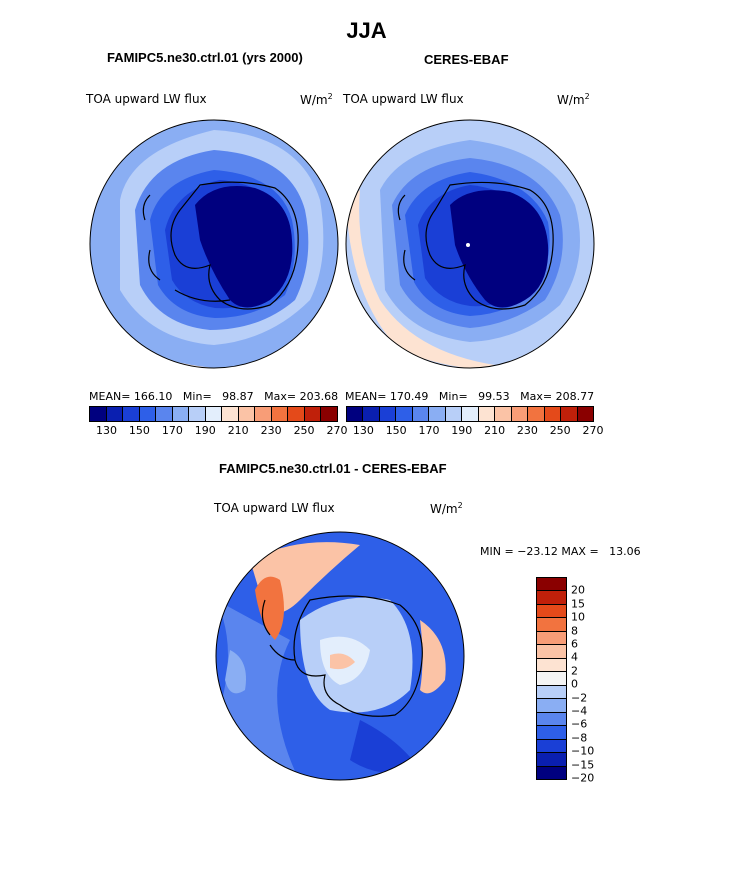 The image size is (733, 882). Describe the element at coordinates (238, 430) in the screenshot. I see `model-colorbar-tick-label: 210` at that location.